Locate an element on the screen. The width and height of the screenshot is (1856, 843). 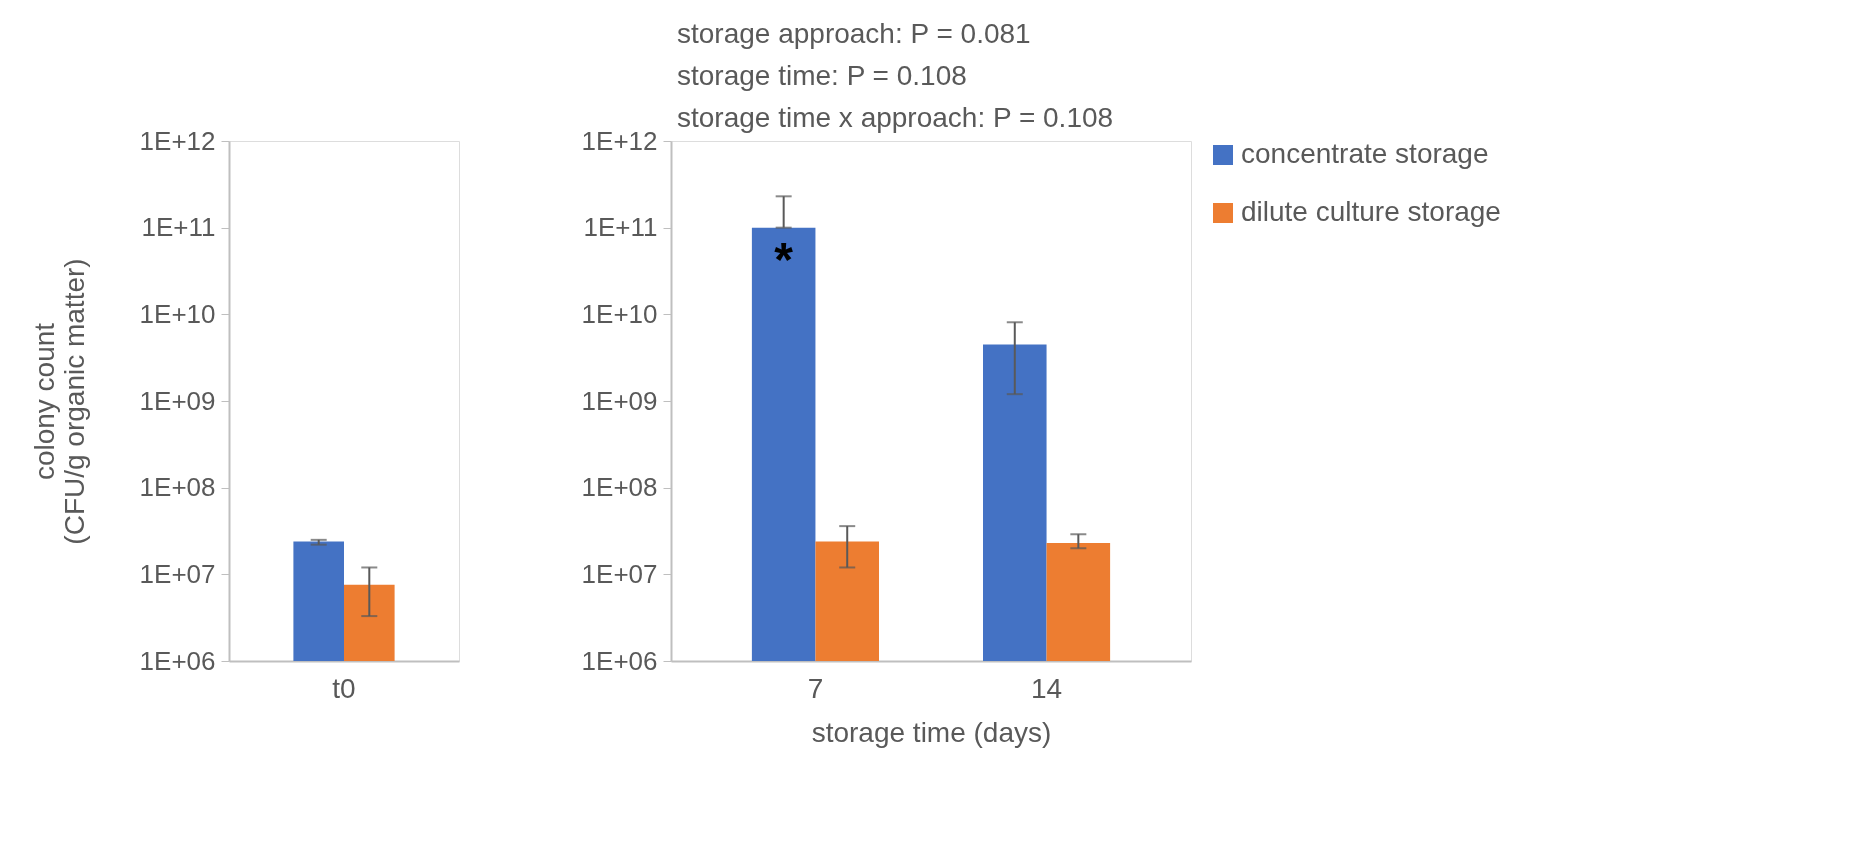
legend-label: concentrate storage is located at coordinates (1365, 153).